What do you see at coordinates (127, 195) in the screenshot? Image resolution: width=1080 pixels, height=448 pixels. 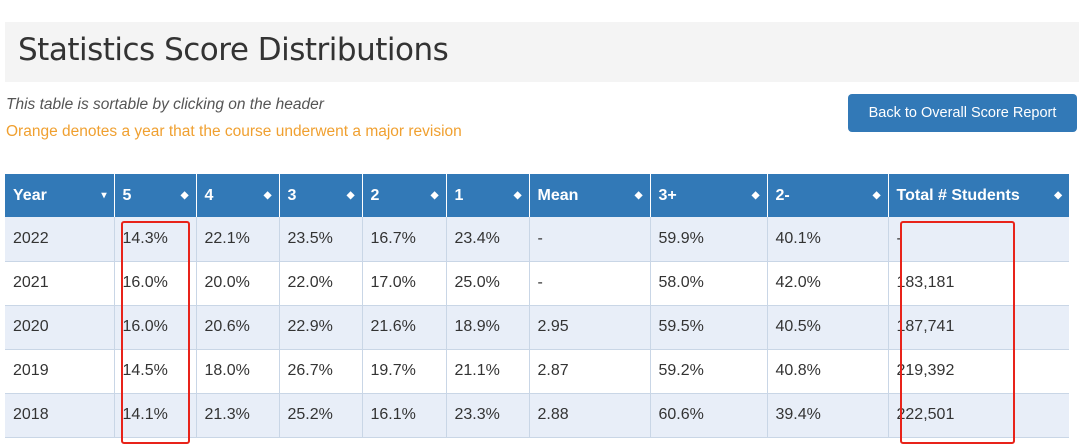 I see `column-header-label: 5` at bounding box center [127, 195].